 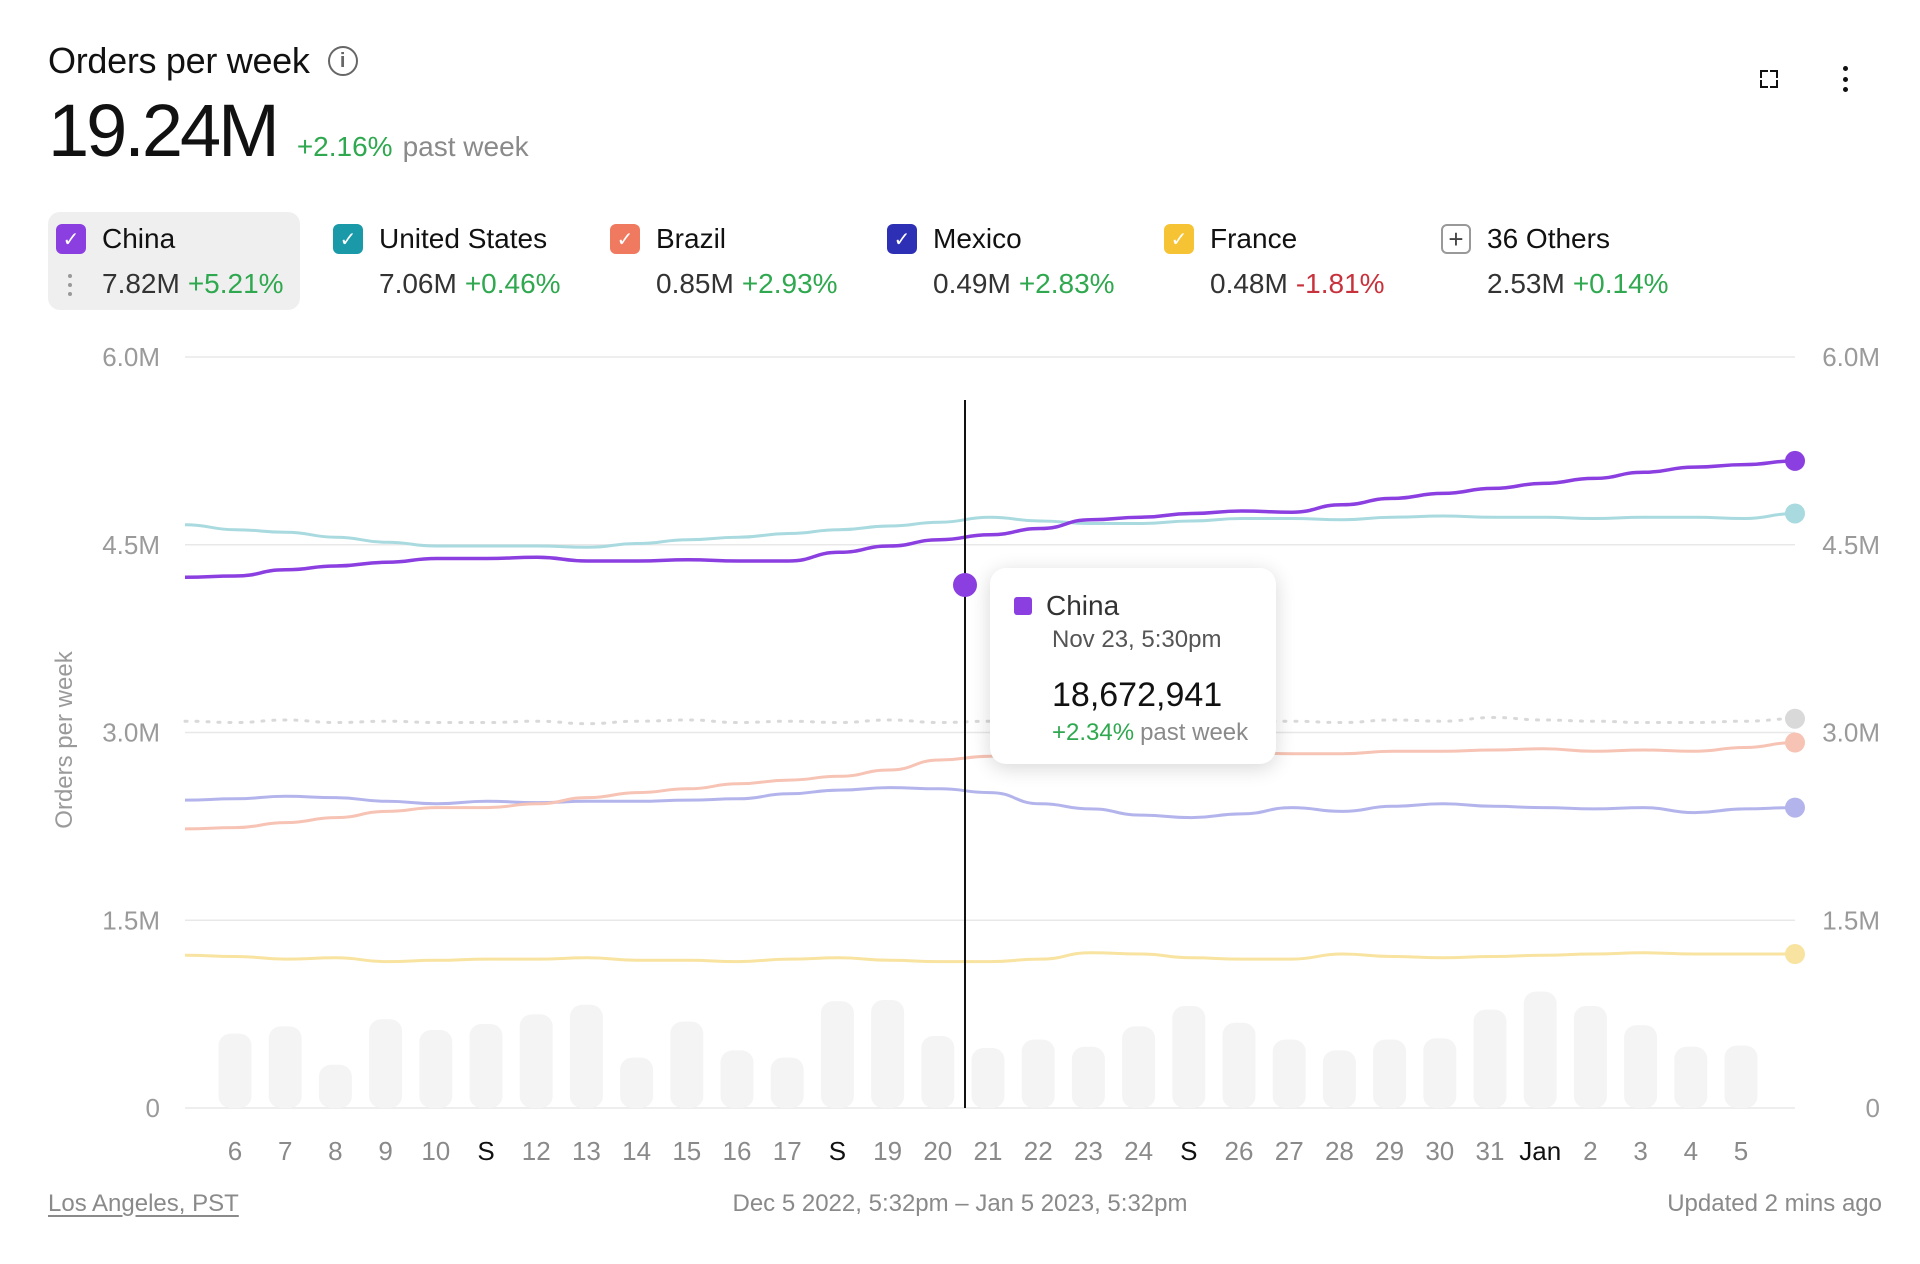 What do you see at coordinates (1137, 639) in the screenshot?
I see `tooltip-date: Nov 23, 5:30pm` at bounding box center [1137, 639].